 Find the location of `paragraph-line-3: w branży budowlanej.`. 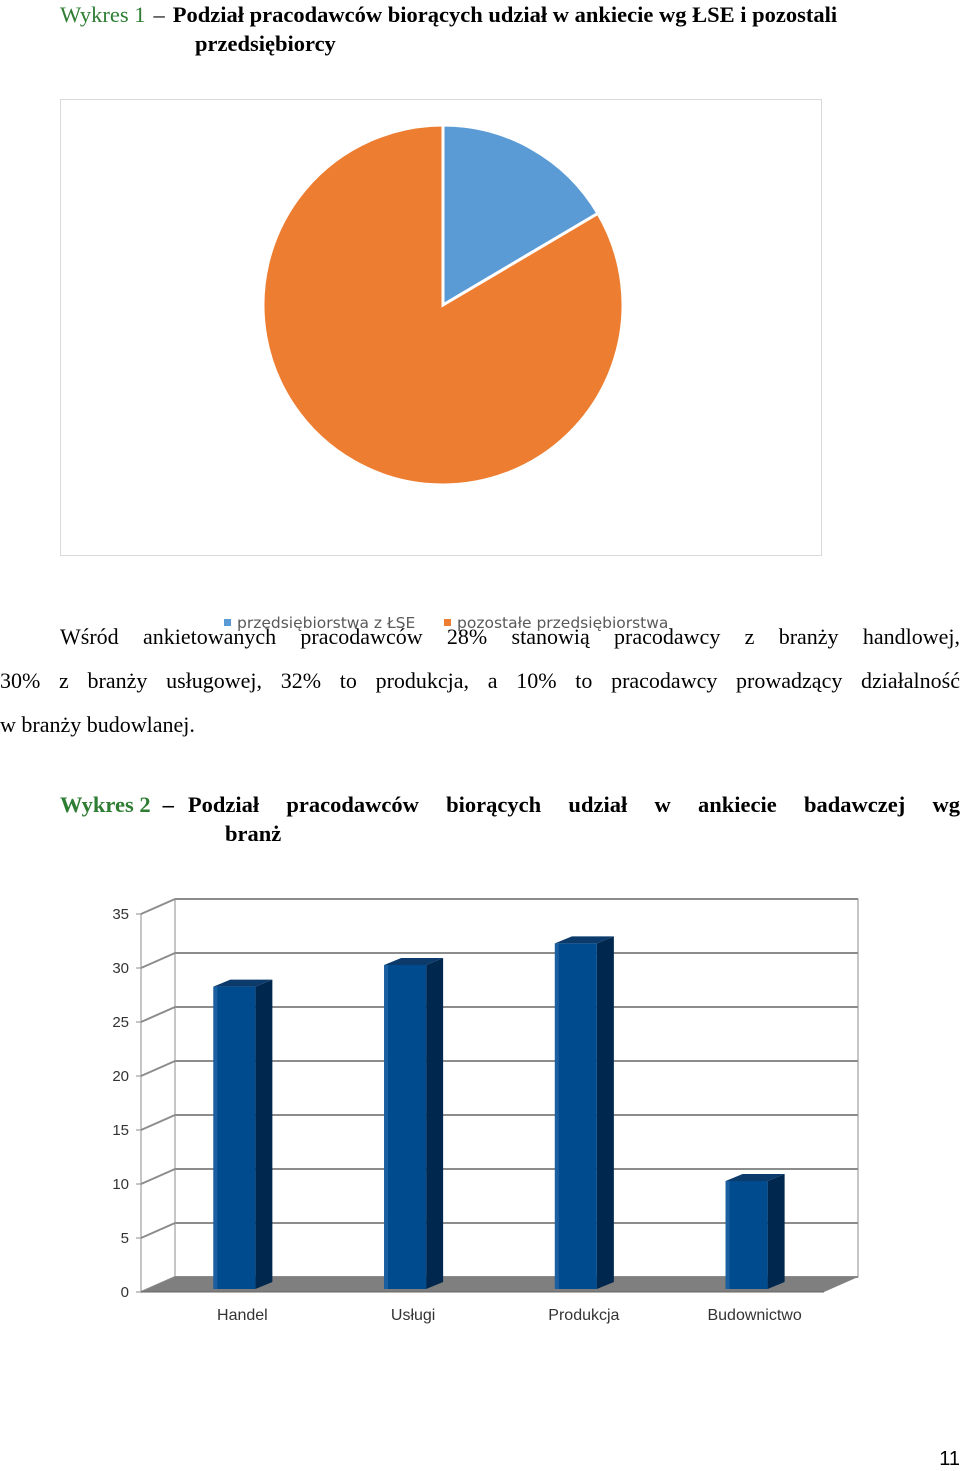

paragraph-line-3: w branży budowlanej. is located at coordinates (97, 724).